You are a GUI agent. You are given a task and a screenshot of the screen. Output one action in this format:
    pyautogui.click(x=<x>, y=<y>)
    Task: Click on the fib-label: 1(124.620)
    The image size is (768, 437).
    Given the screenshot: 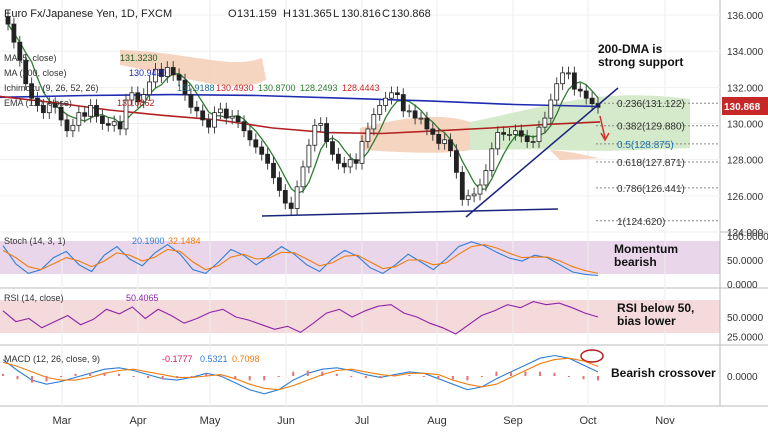 What is the action you would take?
    pyautogui.click(x=641, y=222)
    